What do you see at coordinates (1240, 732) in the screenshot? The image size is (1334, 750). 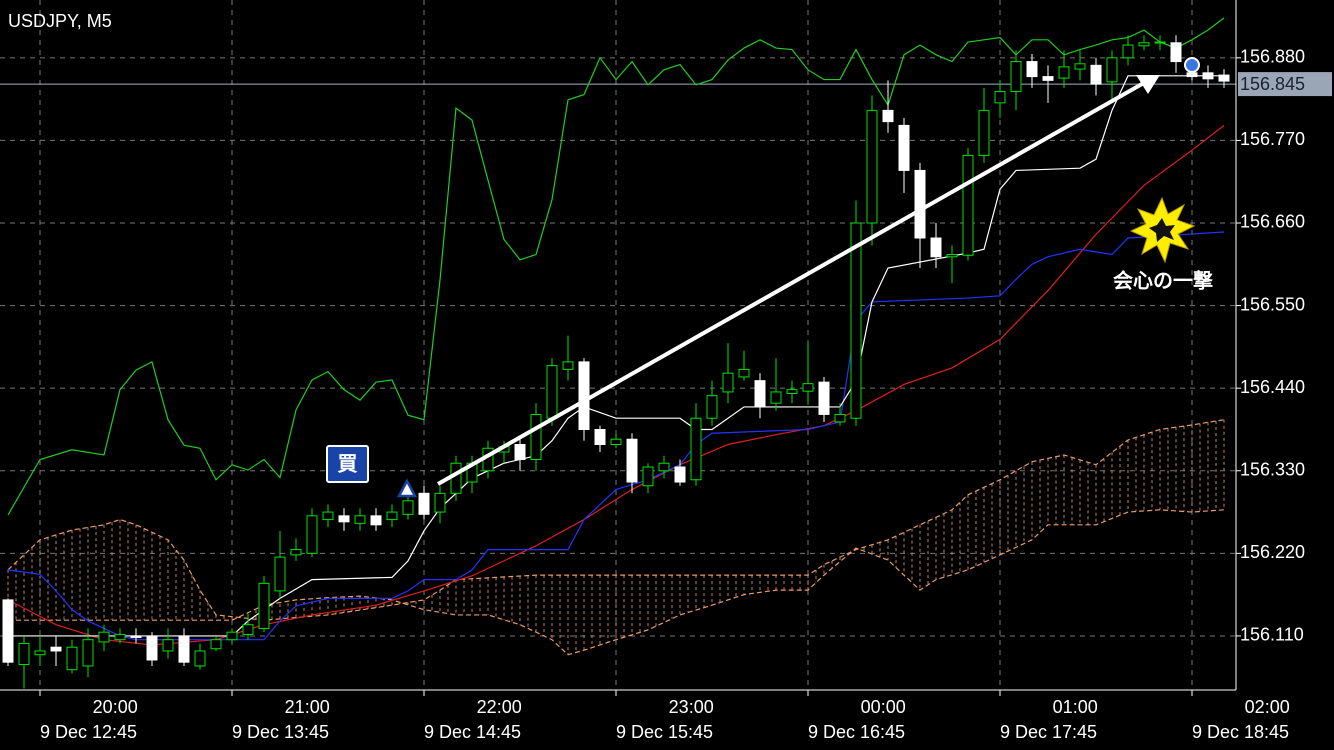 I see `x-tick-label: 9 Dec 18:45` at bounding box center [1240, 732].